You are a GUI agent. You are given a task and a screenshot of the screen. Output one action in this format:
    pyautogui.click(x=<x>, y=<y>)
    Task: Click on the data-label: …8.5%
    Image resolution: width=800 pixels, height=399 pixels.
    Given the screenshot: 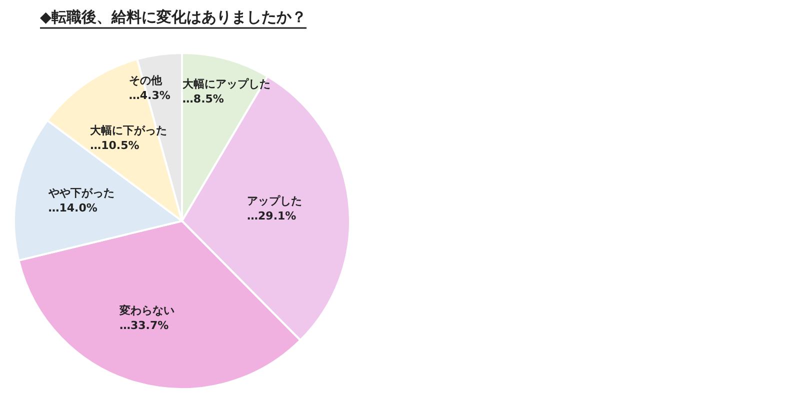 What is the action you would take?
    pyautogui.click(x=203, y=99)
    